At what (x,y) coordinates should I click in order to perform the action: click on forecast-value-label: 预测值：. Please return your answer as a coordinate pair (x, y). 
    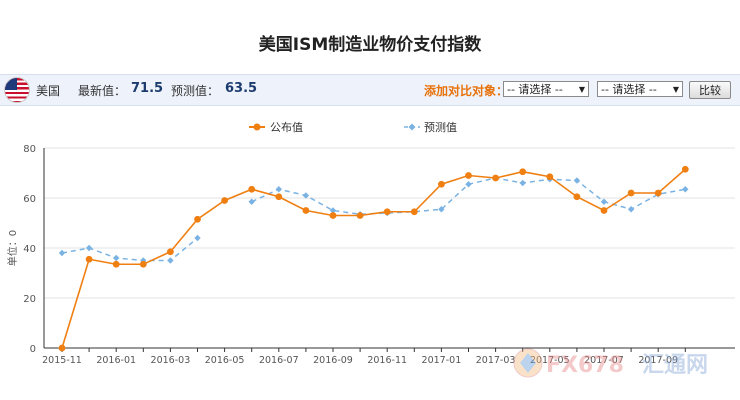
    Looking at the image, I should click on (195, 91).